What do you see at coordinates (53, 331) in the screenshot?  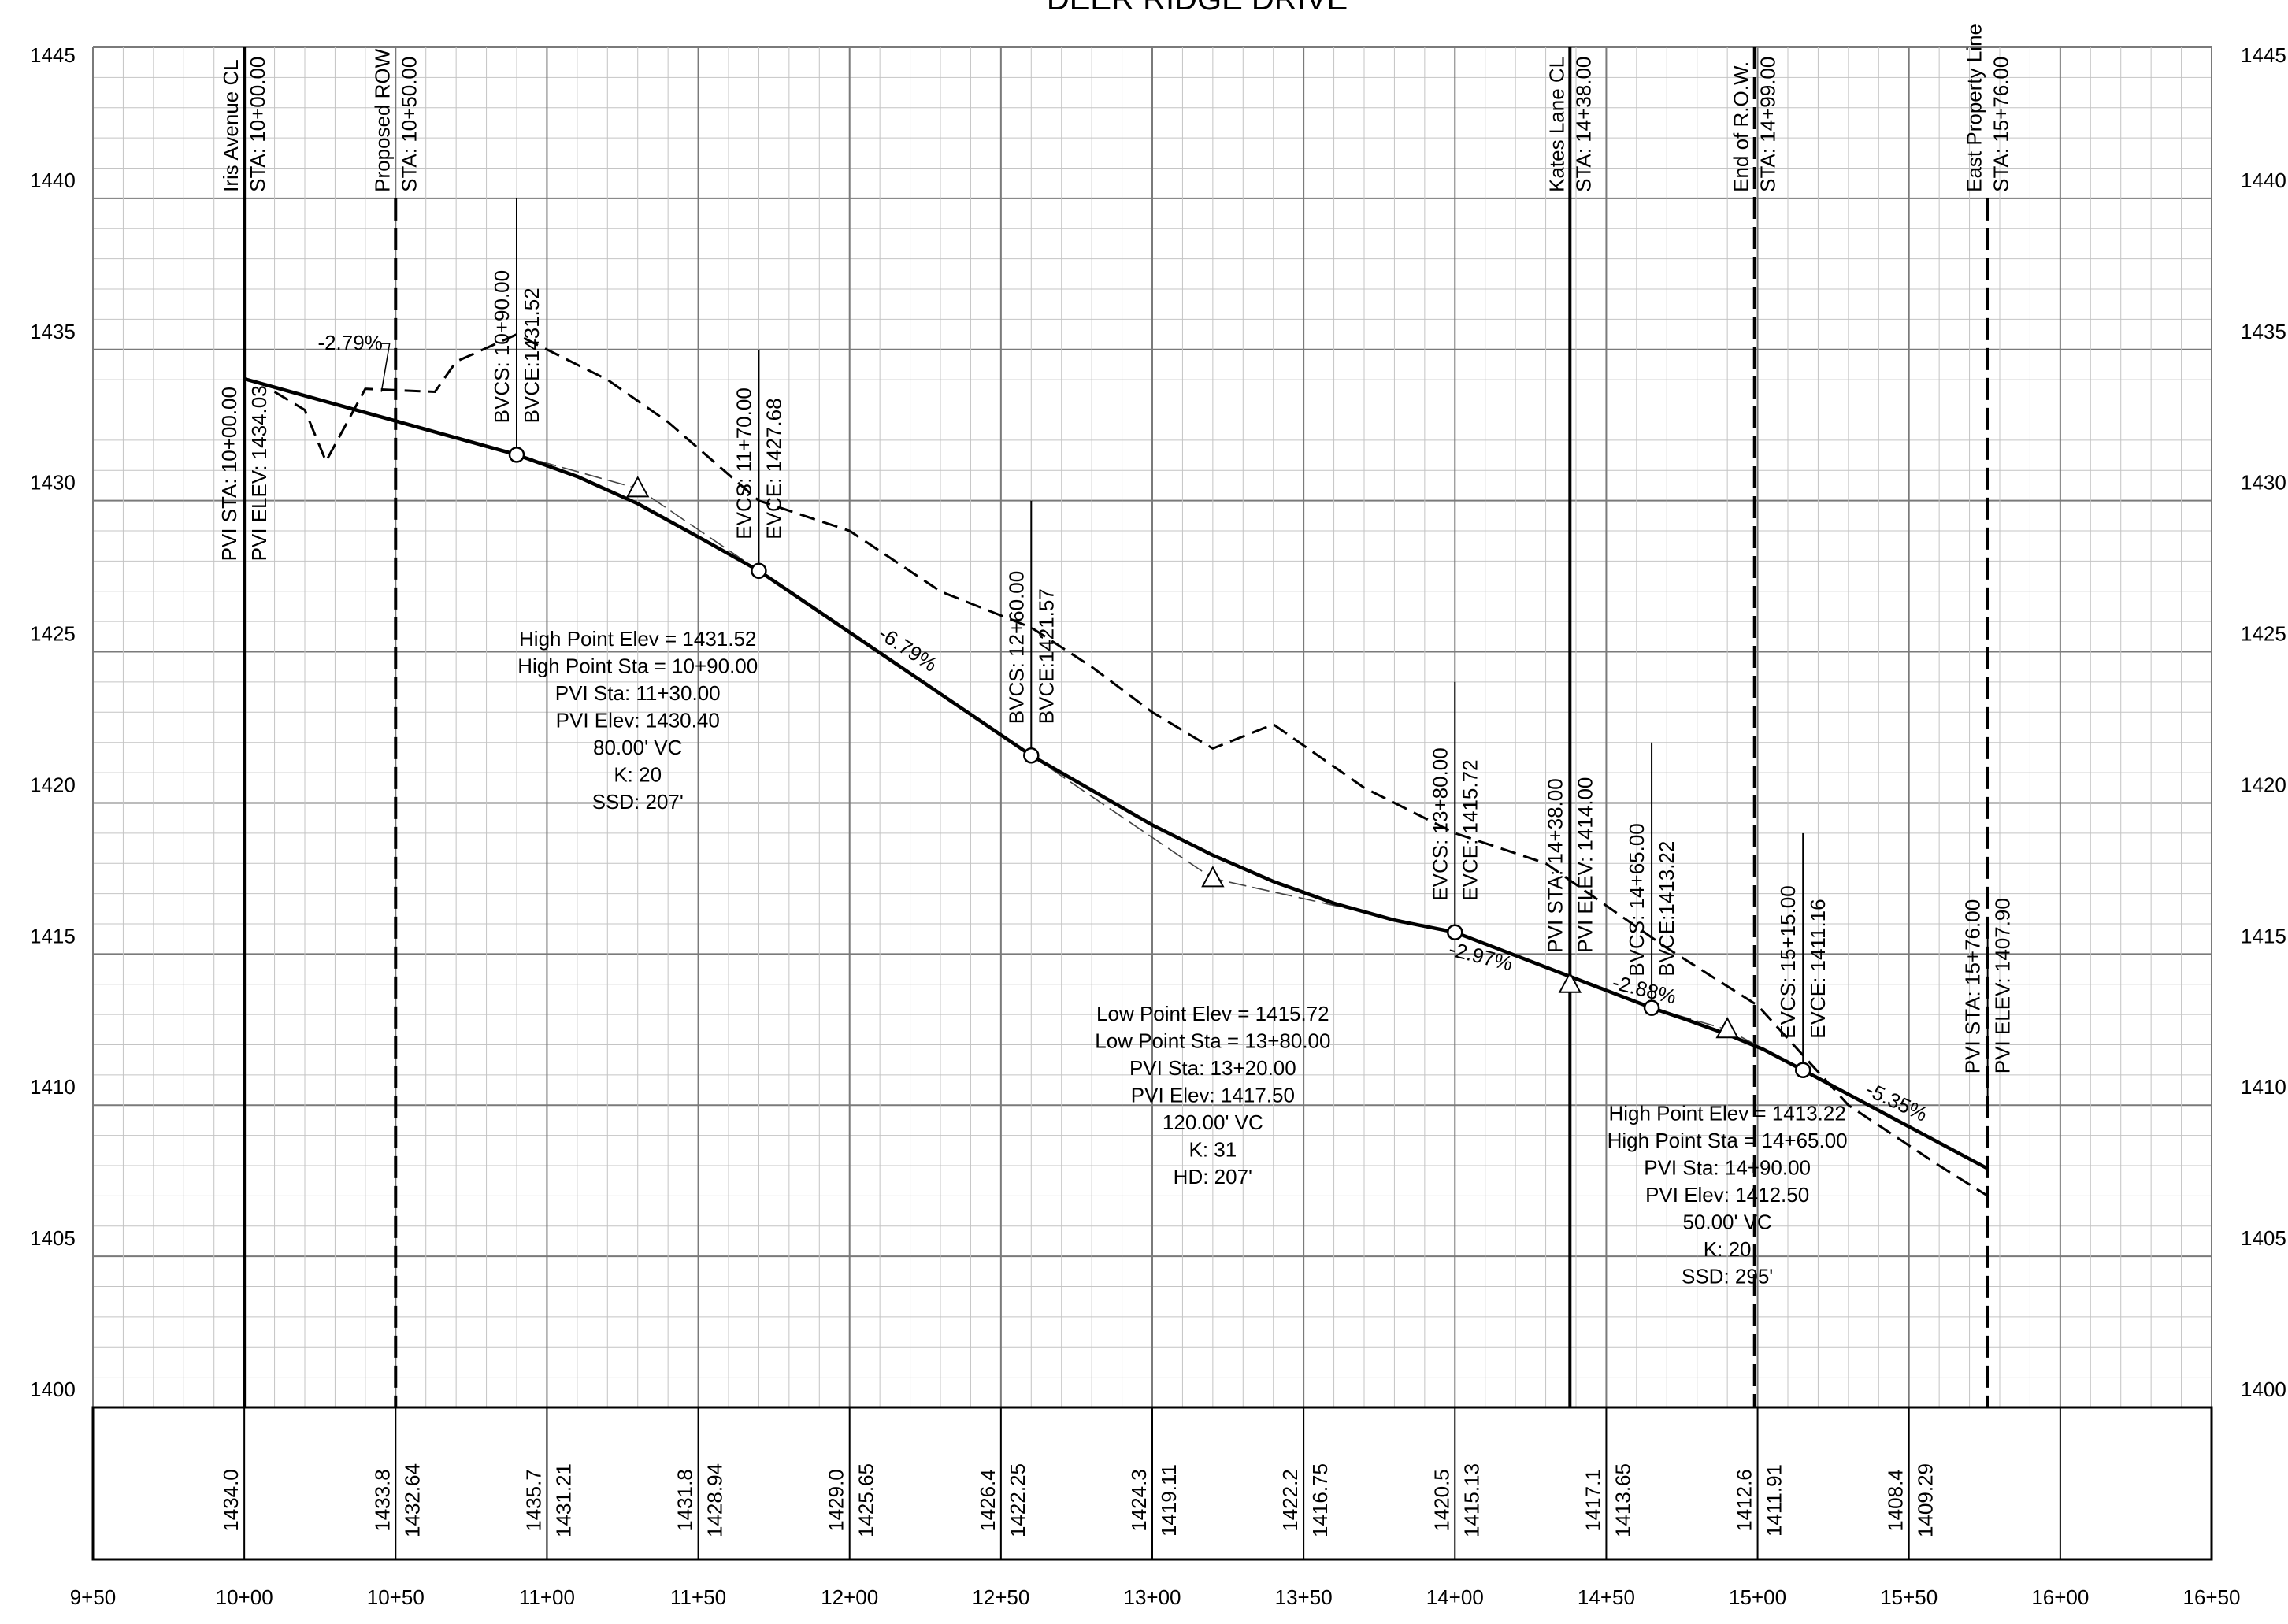 I see `elevation-tick-label-left: 1435` at bounding box center [53, 331].